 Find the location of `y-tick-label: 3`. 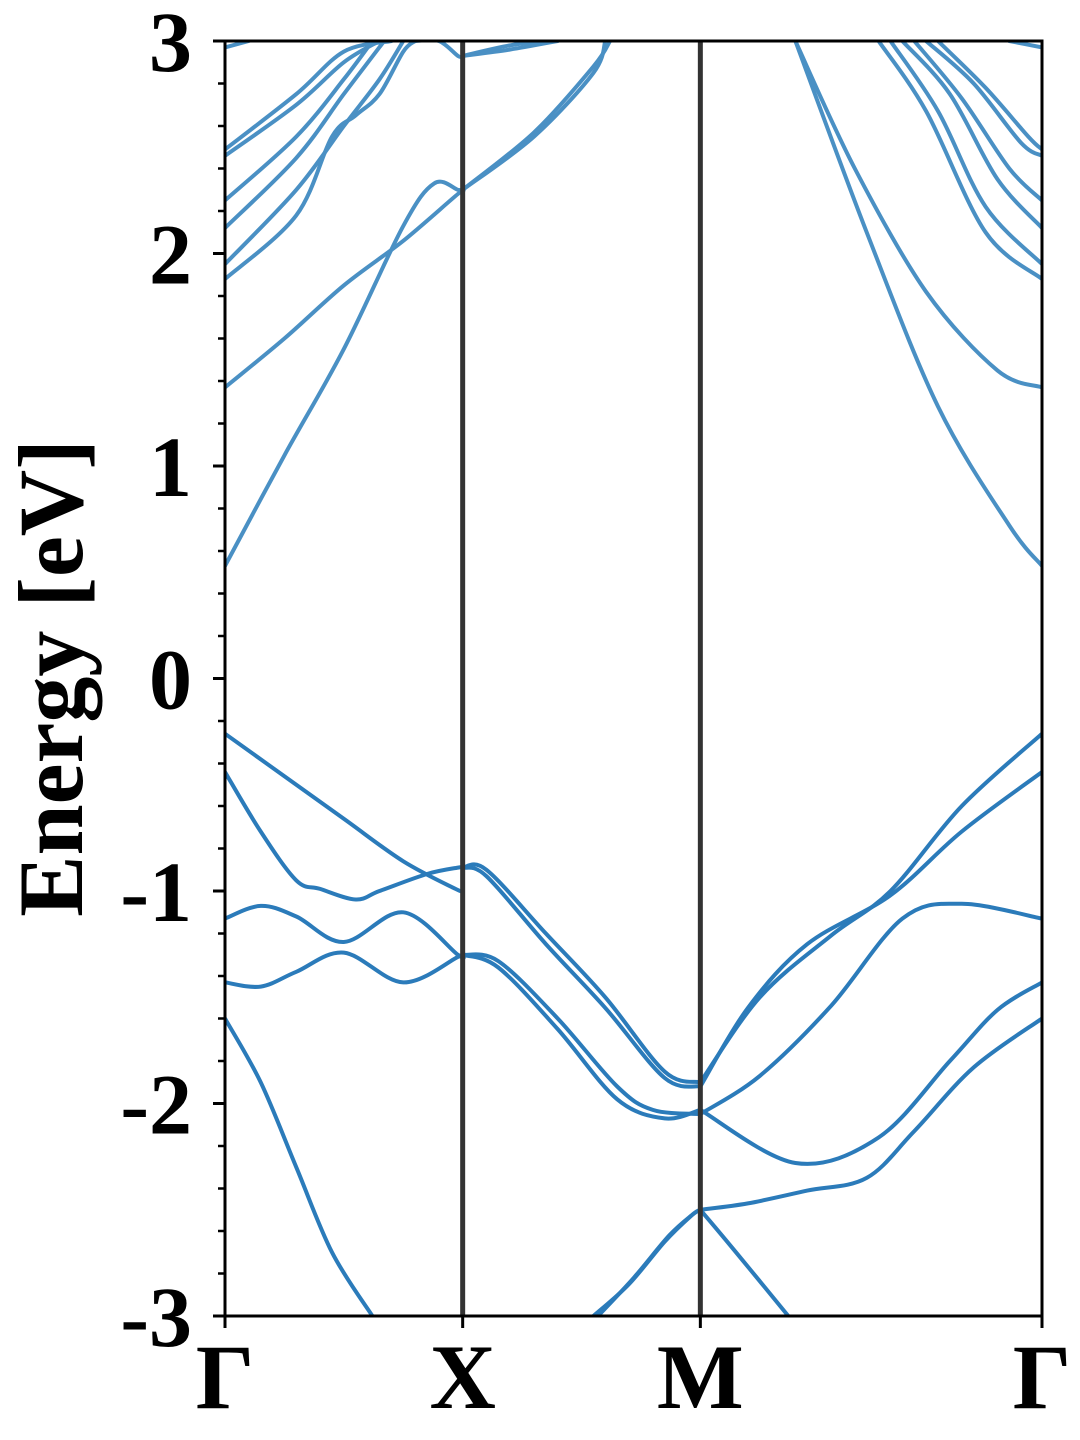

y-tick-label: 3 is located at coordinates (170, 45).